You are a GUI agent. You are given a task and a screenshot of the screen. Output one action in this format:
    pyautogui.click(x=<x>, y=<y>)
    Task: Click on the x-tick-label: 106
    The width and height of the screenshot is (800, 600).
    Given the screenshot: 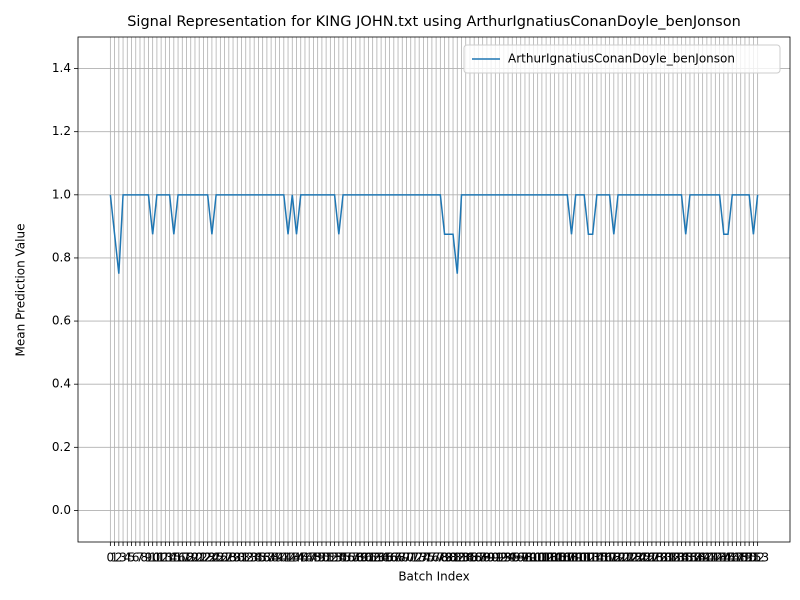 What is the action you would take?
    pyautogui.click(x=558, y=558)
    